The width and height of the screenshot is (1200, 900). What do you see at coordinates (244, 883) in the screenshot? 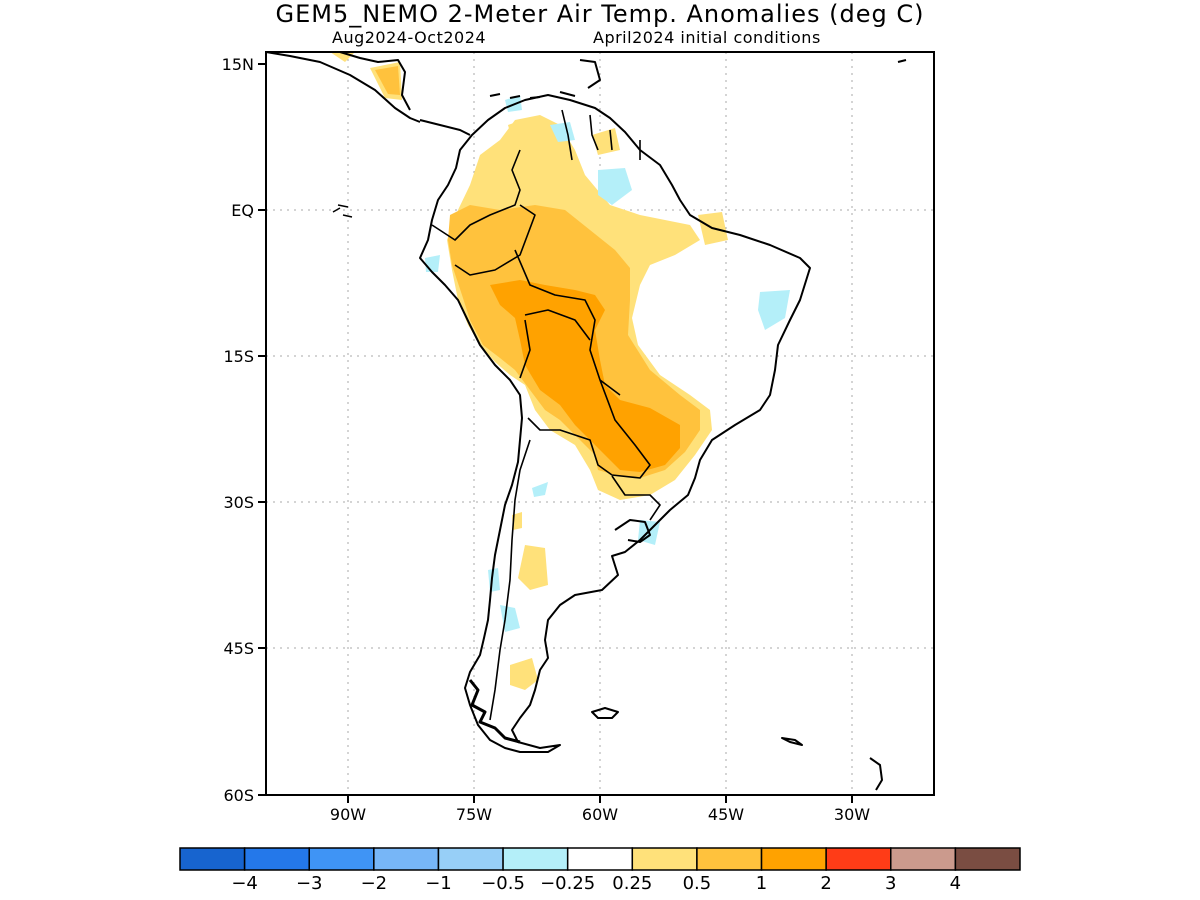
I see `colorbar-label: −4` at bounding box center [244, 883].